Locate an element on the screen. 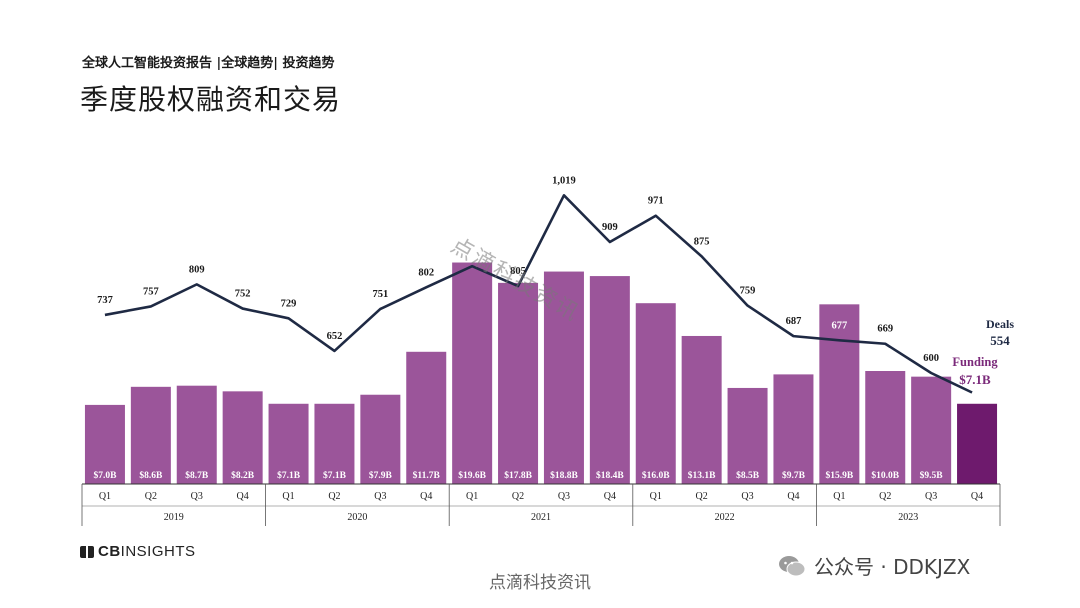 Image resolution: width=1080 pixels, height=608 pixels. funding-data-label: $8.7B is located at coordinates (197, 475).